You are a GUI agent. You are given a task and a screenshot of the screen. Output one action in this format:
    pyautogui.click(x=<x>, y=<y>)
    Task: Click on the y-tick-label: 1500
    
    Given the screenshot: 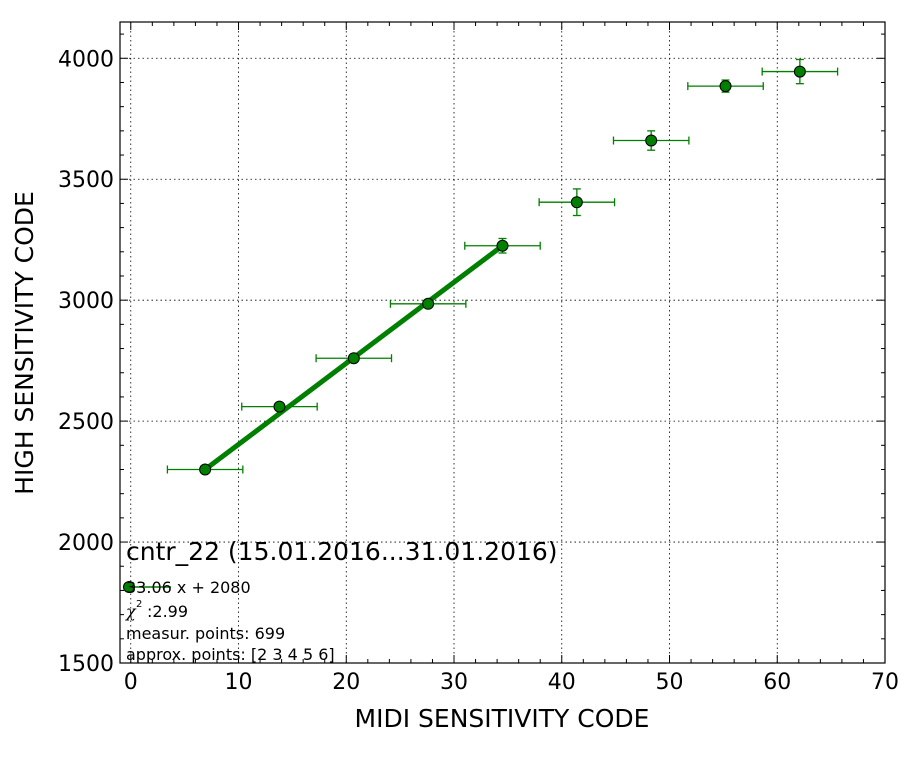 What is the action you would take?
    pyautogui.click(x=86, y=664)
    